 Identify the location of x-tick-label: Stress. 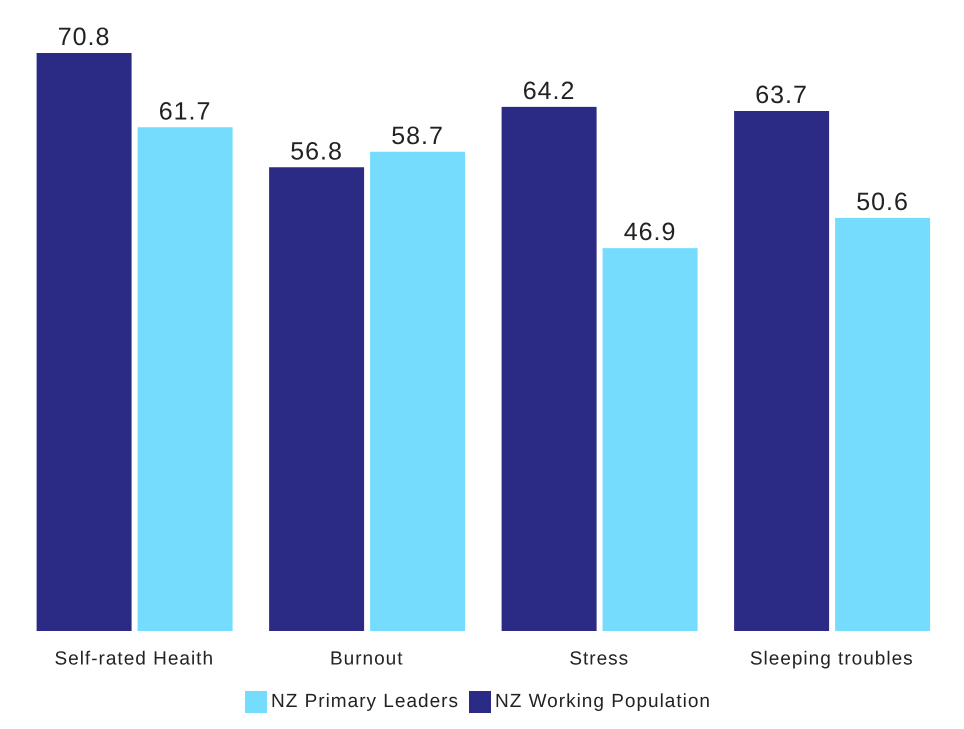
(599, 659).